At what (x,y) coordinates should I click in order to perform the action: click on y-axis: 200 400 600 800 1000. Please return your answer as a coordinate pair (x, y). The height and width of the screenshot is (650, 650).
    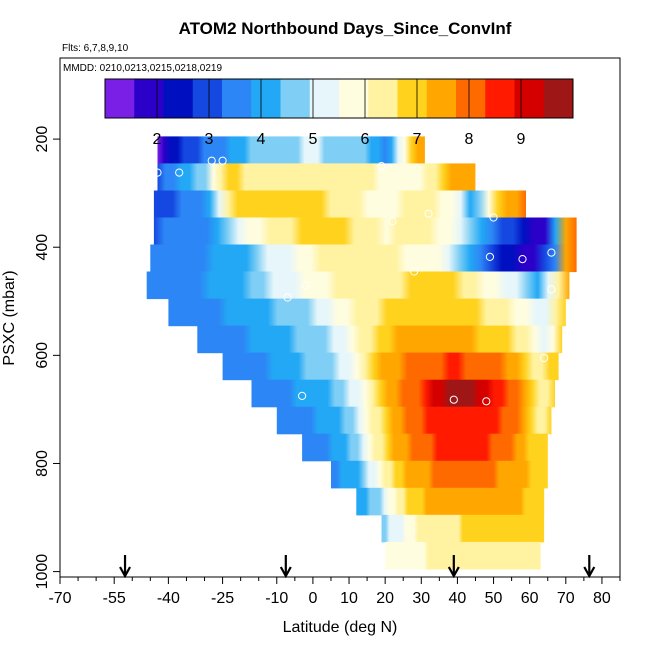
    Looking at the image, I should click on (47, 358).